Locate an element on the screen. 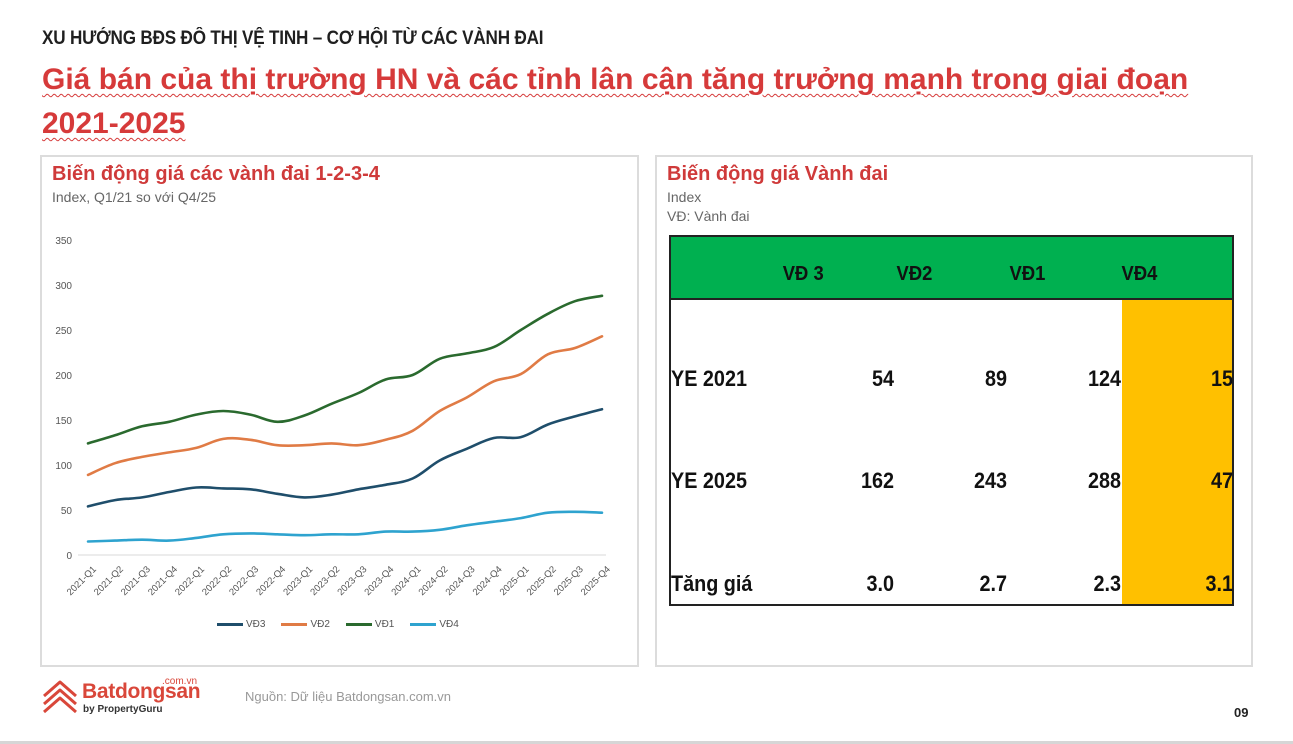 The height and width of the screenshot is (744, 1293). table-subtitle-legend: VĐ: Vành đai is located at coordinates (708, 216).